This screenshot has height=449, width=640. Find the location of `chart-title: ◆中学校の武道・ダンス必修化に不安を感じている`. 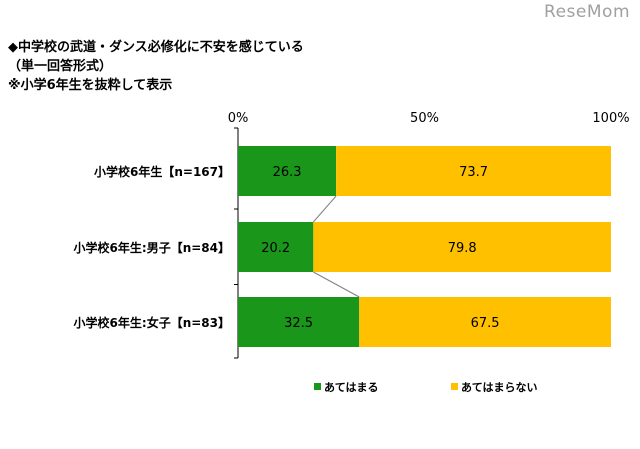

chart-title: ◆中学校の武道・ダンス必修化に不安を感じている is located at coordinates (156, 47).